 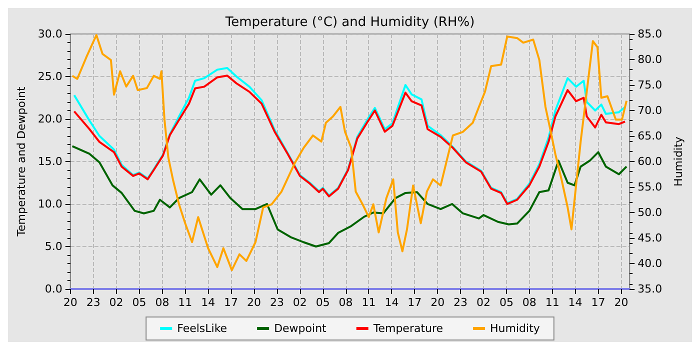 What do you see at coordinates (50, 76) in the screenshot?
I see `y-tick-label: 25.0` at bounding box center [50, 76].